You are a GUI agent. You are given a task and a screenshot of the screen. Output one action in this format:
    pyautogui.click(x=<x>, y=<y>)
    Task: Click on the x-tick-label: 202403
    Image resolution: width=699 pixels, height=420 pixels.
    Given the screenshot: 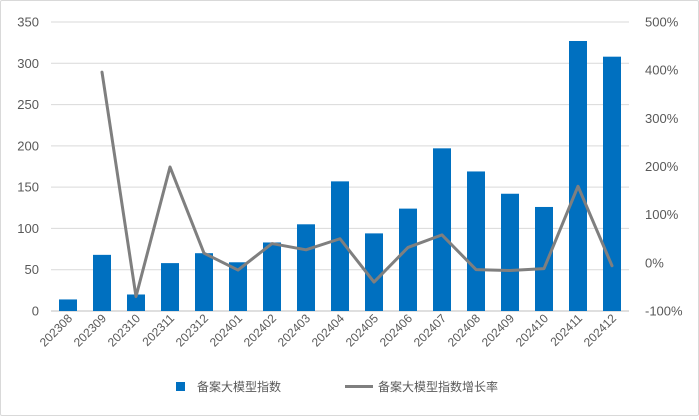 What is the action you would take?
    pyautogui.click(x=294, y=330)
    